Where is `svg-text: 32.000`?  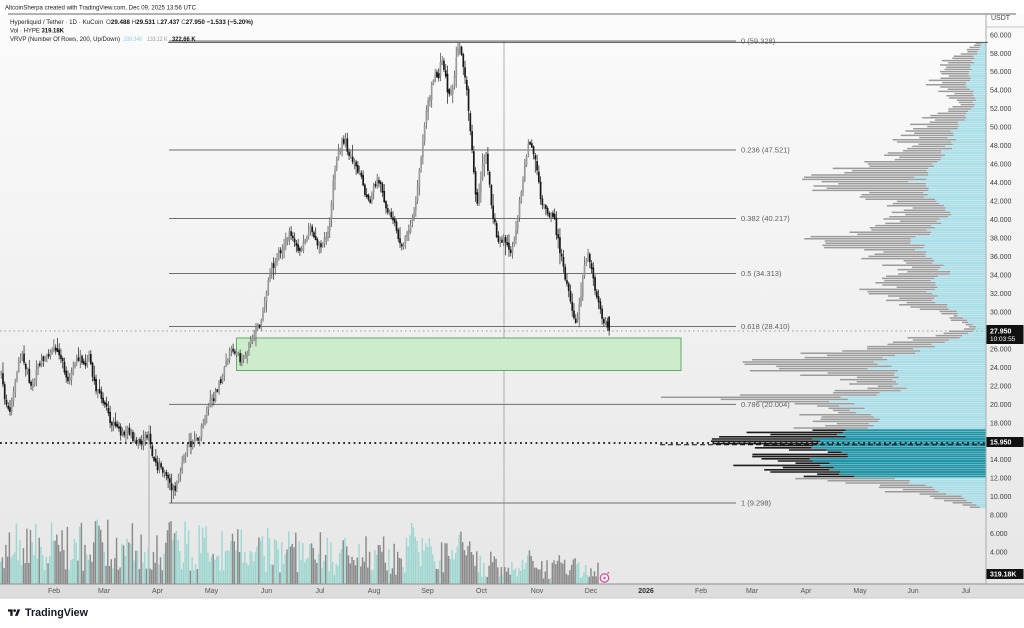
svg-text: 32.000 is located at coordinates (1001, 294).